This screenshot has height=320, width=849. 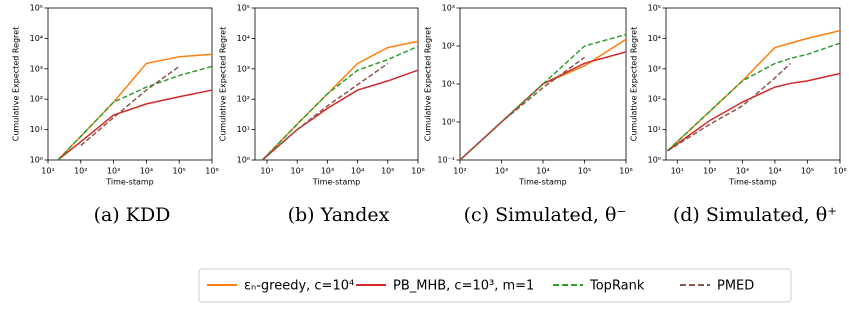 I want to click on y-tick-label: 10⁻¹, so click(x=446, y=160).